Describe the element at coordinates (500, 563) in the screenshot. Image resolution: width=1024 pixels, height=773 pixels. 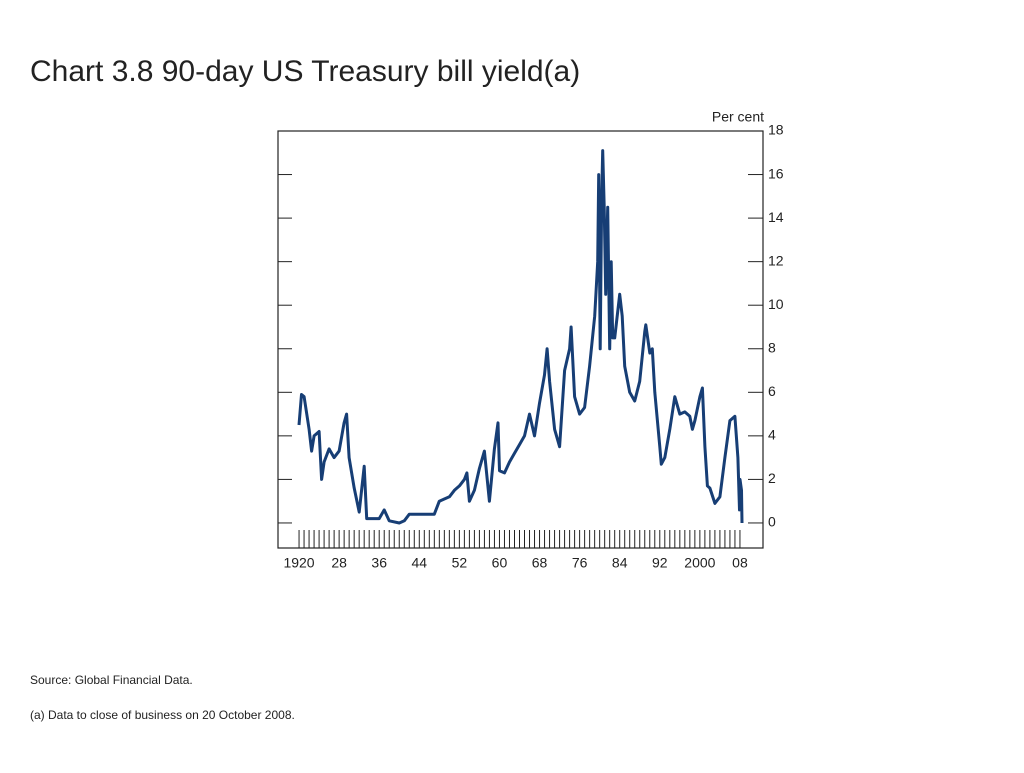
I see `x-tick-label: 60` at that location.